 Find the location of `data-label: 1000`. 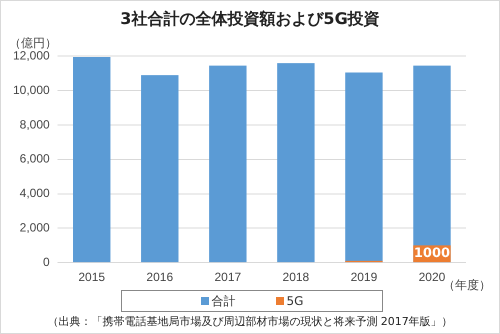

data-label: 1000 is located at coordinates (432, 254).